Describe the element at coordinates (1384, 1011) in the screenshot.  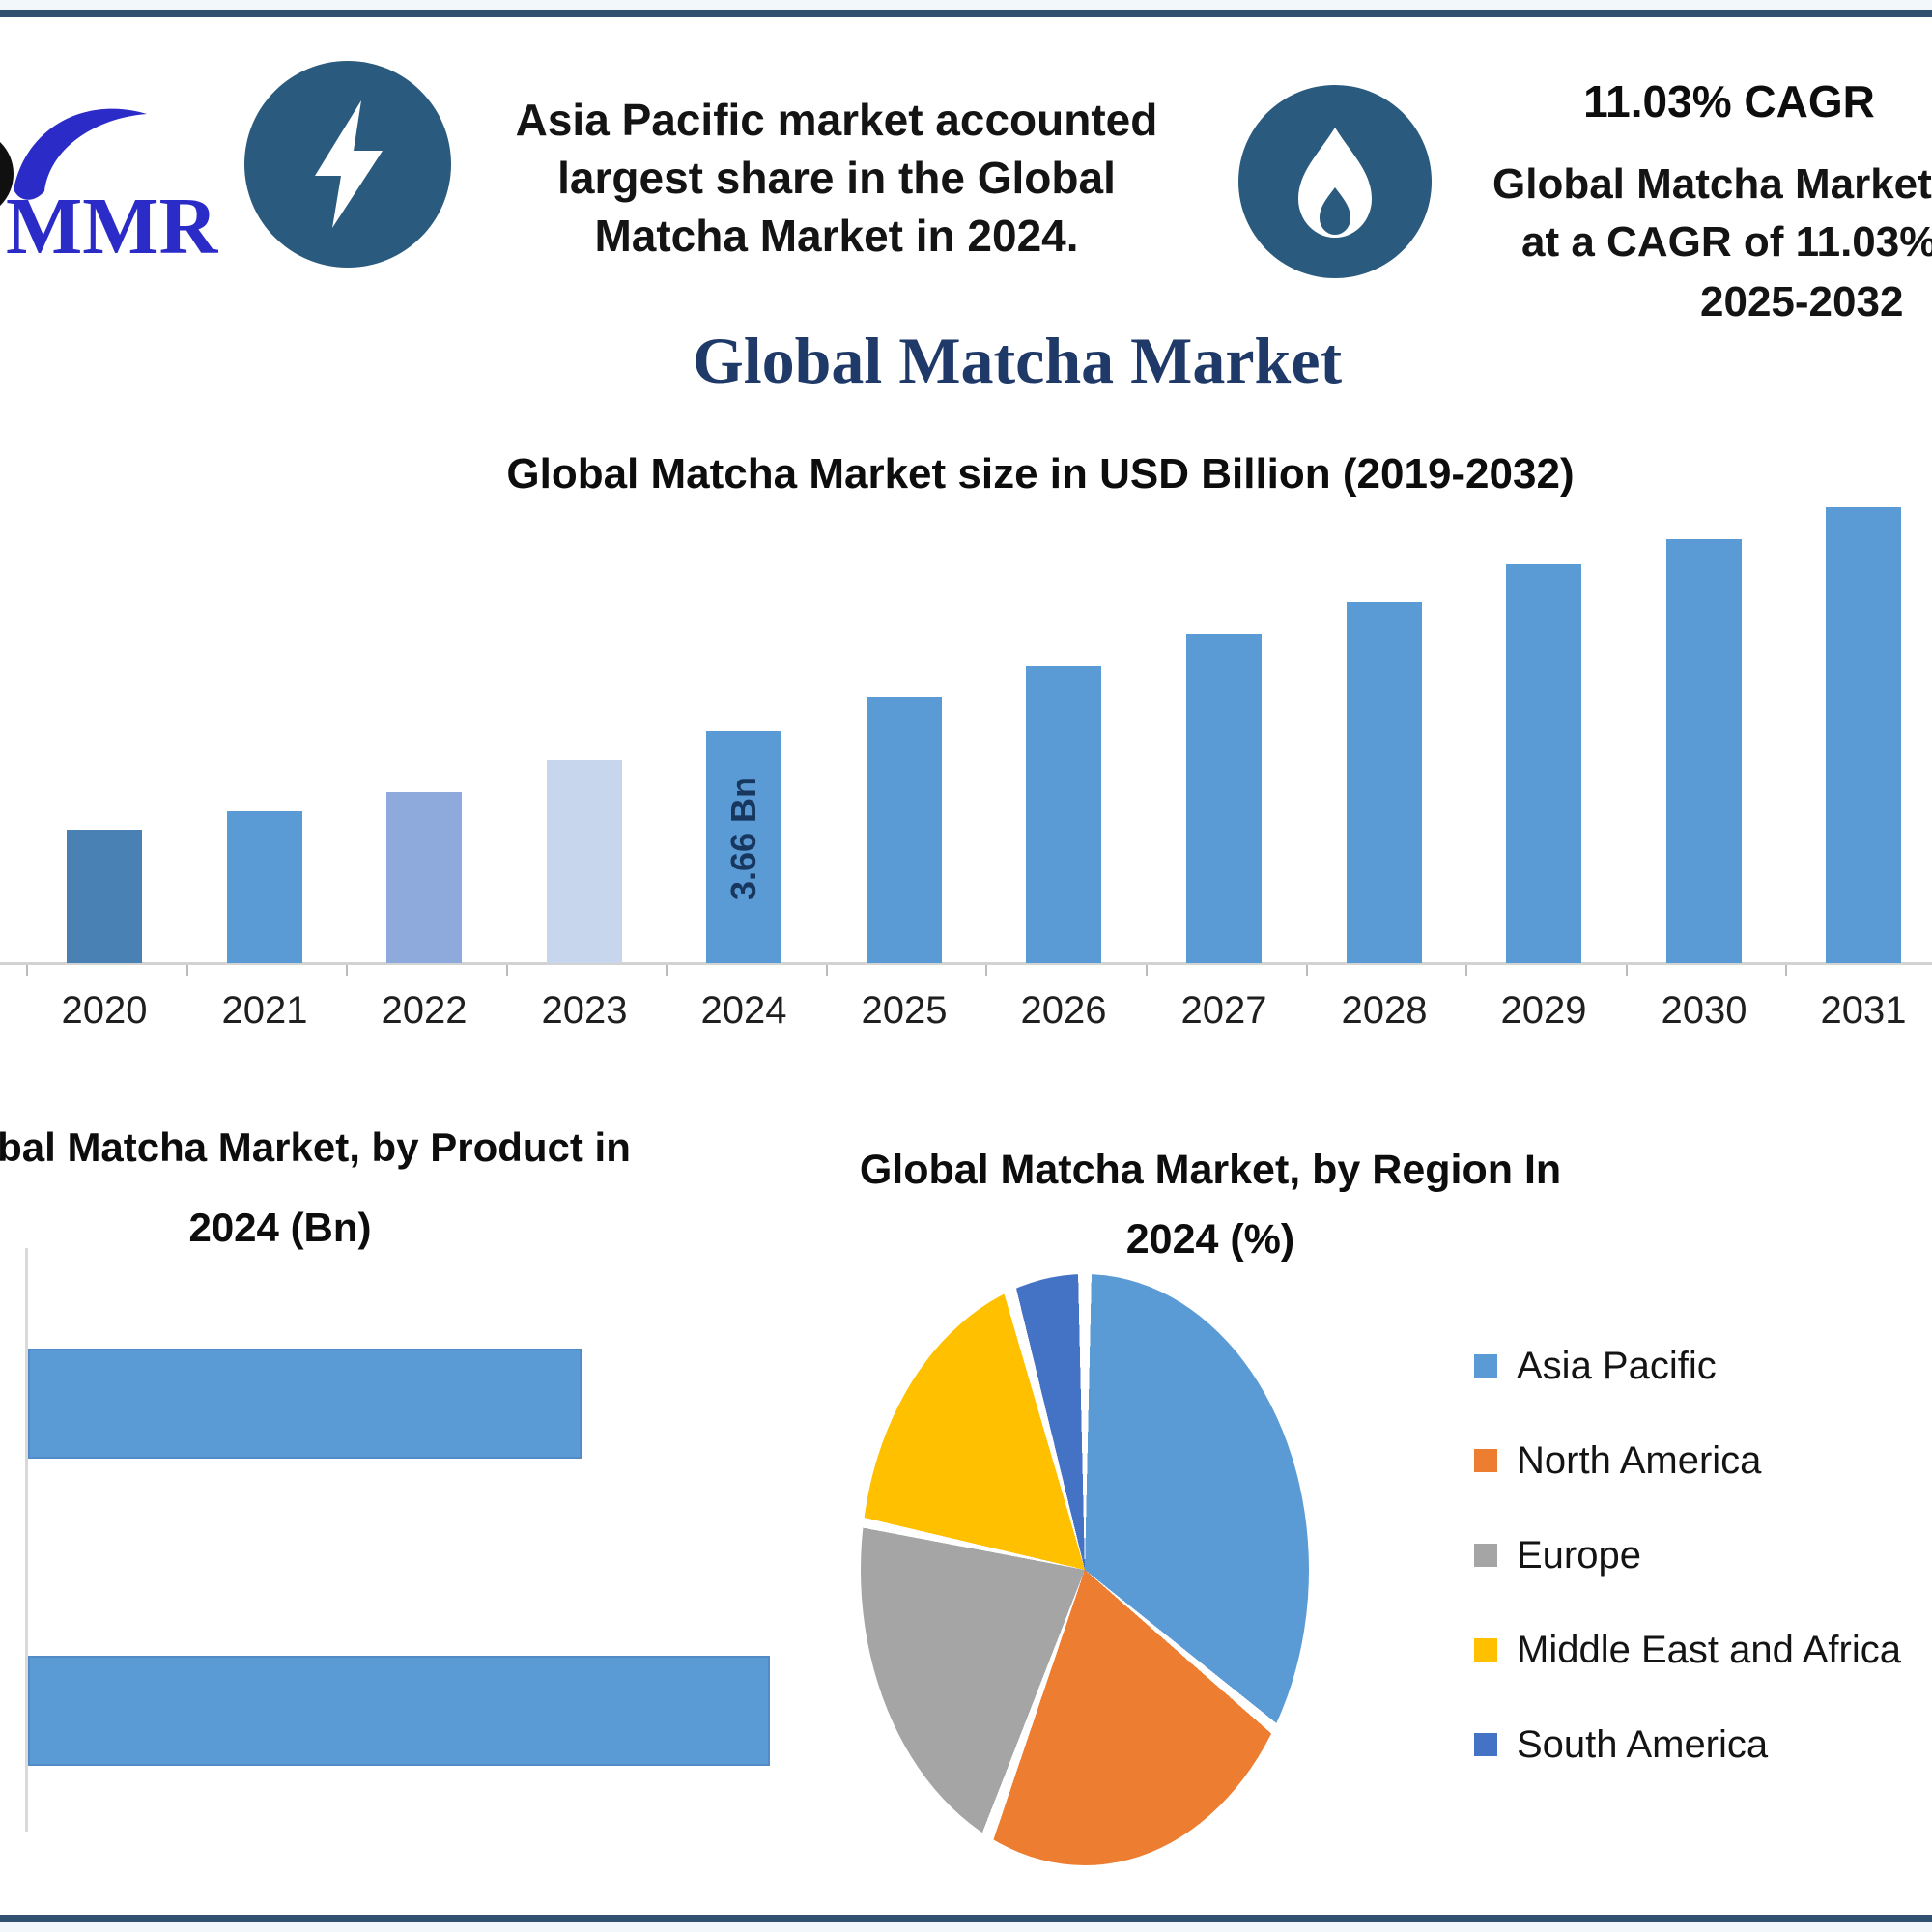
I see `x-axis-label-2028: 2028` at that location.